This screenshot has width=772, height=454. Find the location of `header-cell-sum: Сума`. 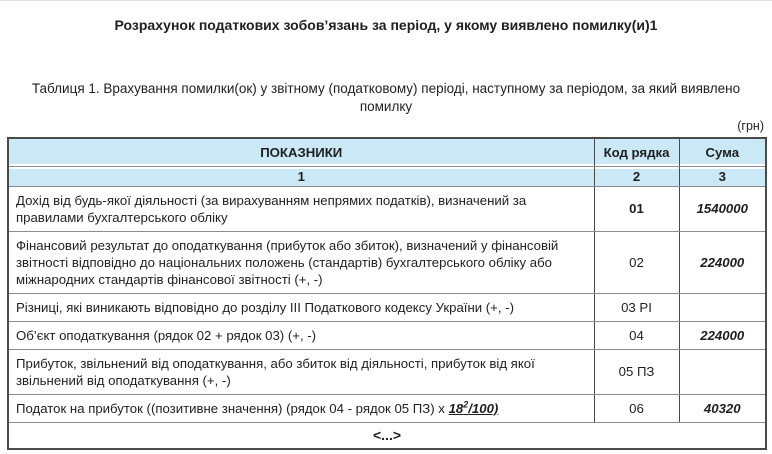

header-cell-sum: Сума is located at coordinates (722, 152).